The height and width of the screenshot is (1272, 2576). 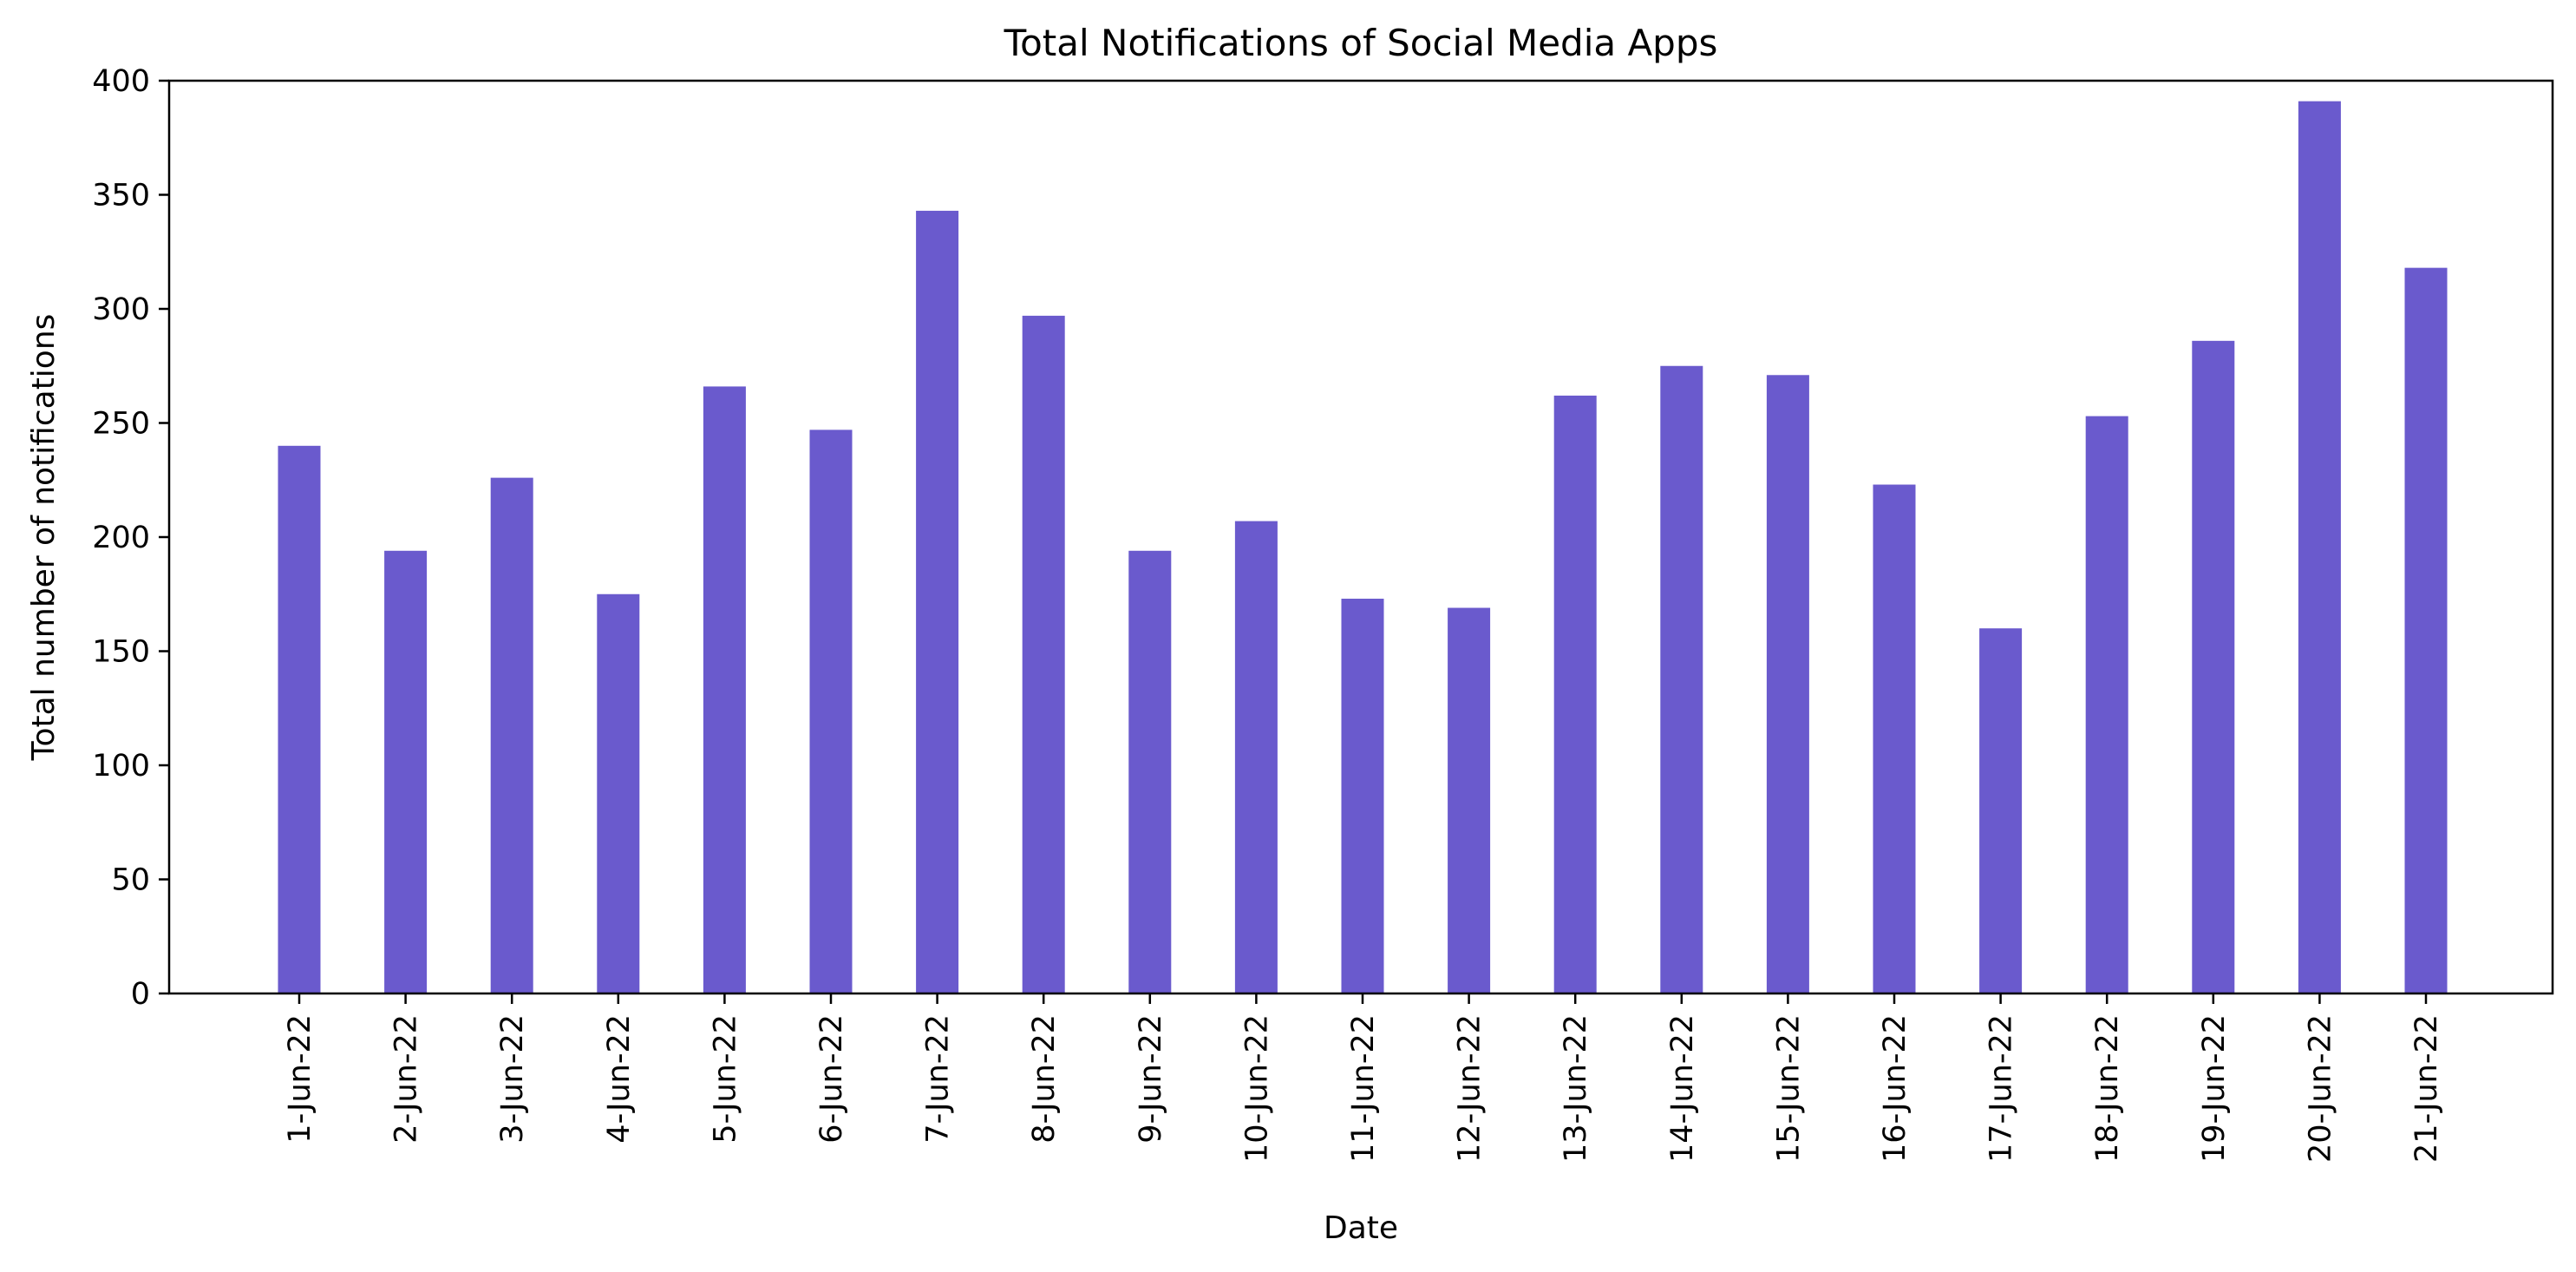 What do you see at coordinates (121, 81) in the screenshot?
I see `y-tick-label: 400` at bounding box center [121, 81].